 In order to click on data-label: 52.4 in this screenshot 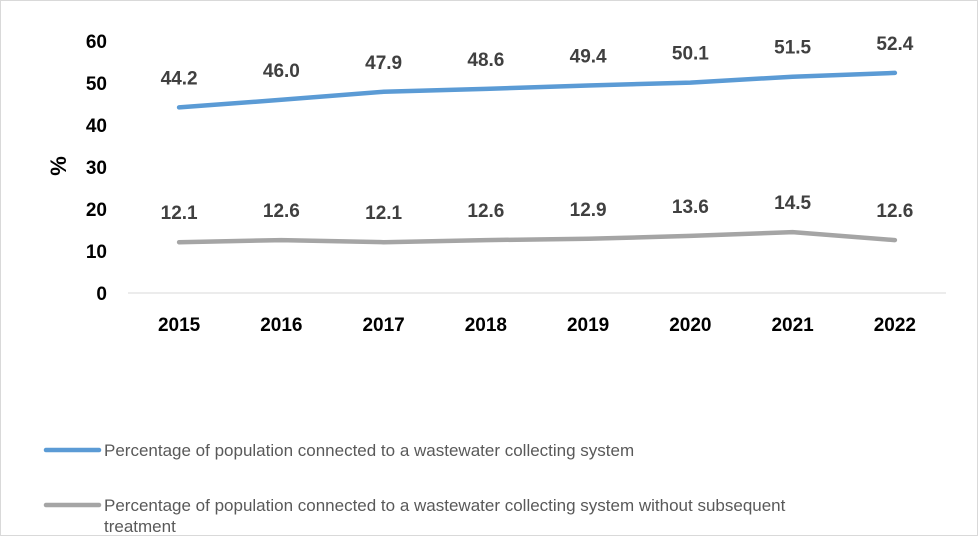, I will do `click(894, 44)`.